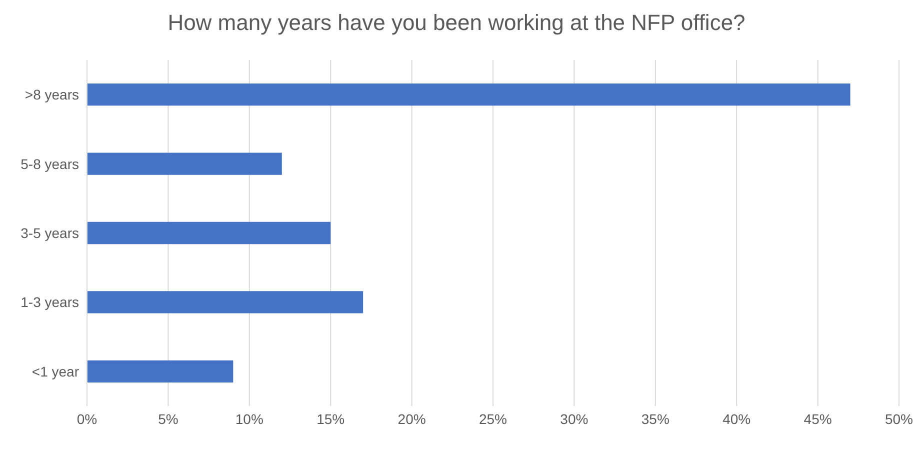  What do you see at coordinates (574, 418) in the screenshot?
I see `x-tick-label: 30%` at bounding box center [574, 418].